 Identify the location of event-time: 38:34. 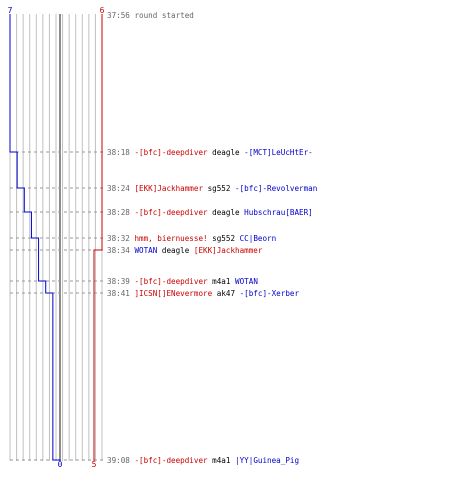
(120, 250).